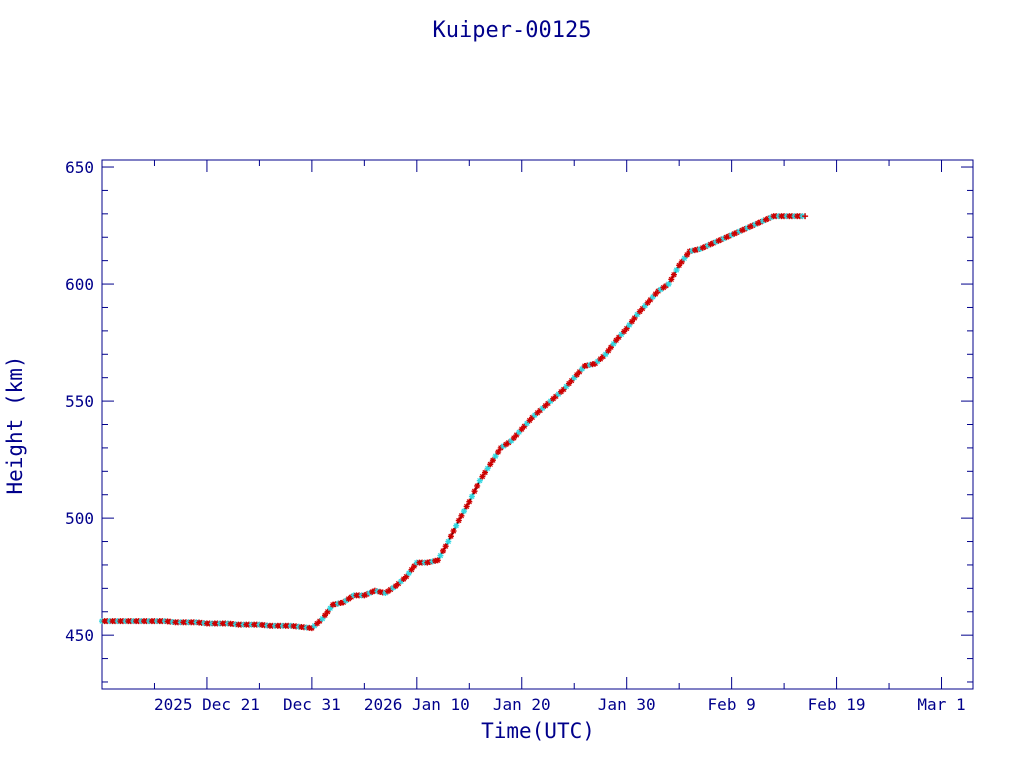 This screenshot has height=768, width=1024. What do you see at coordinates (79, 284) in the screenshot?
I see `y-tick-label: 600` at bounding box center [79, 284].